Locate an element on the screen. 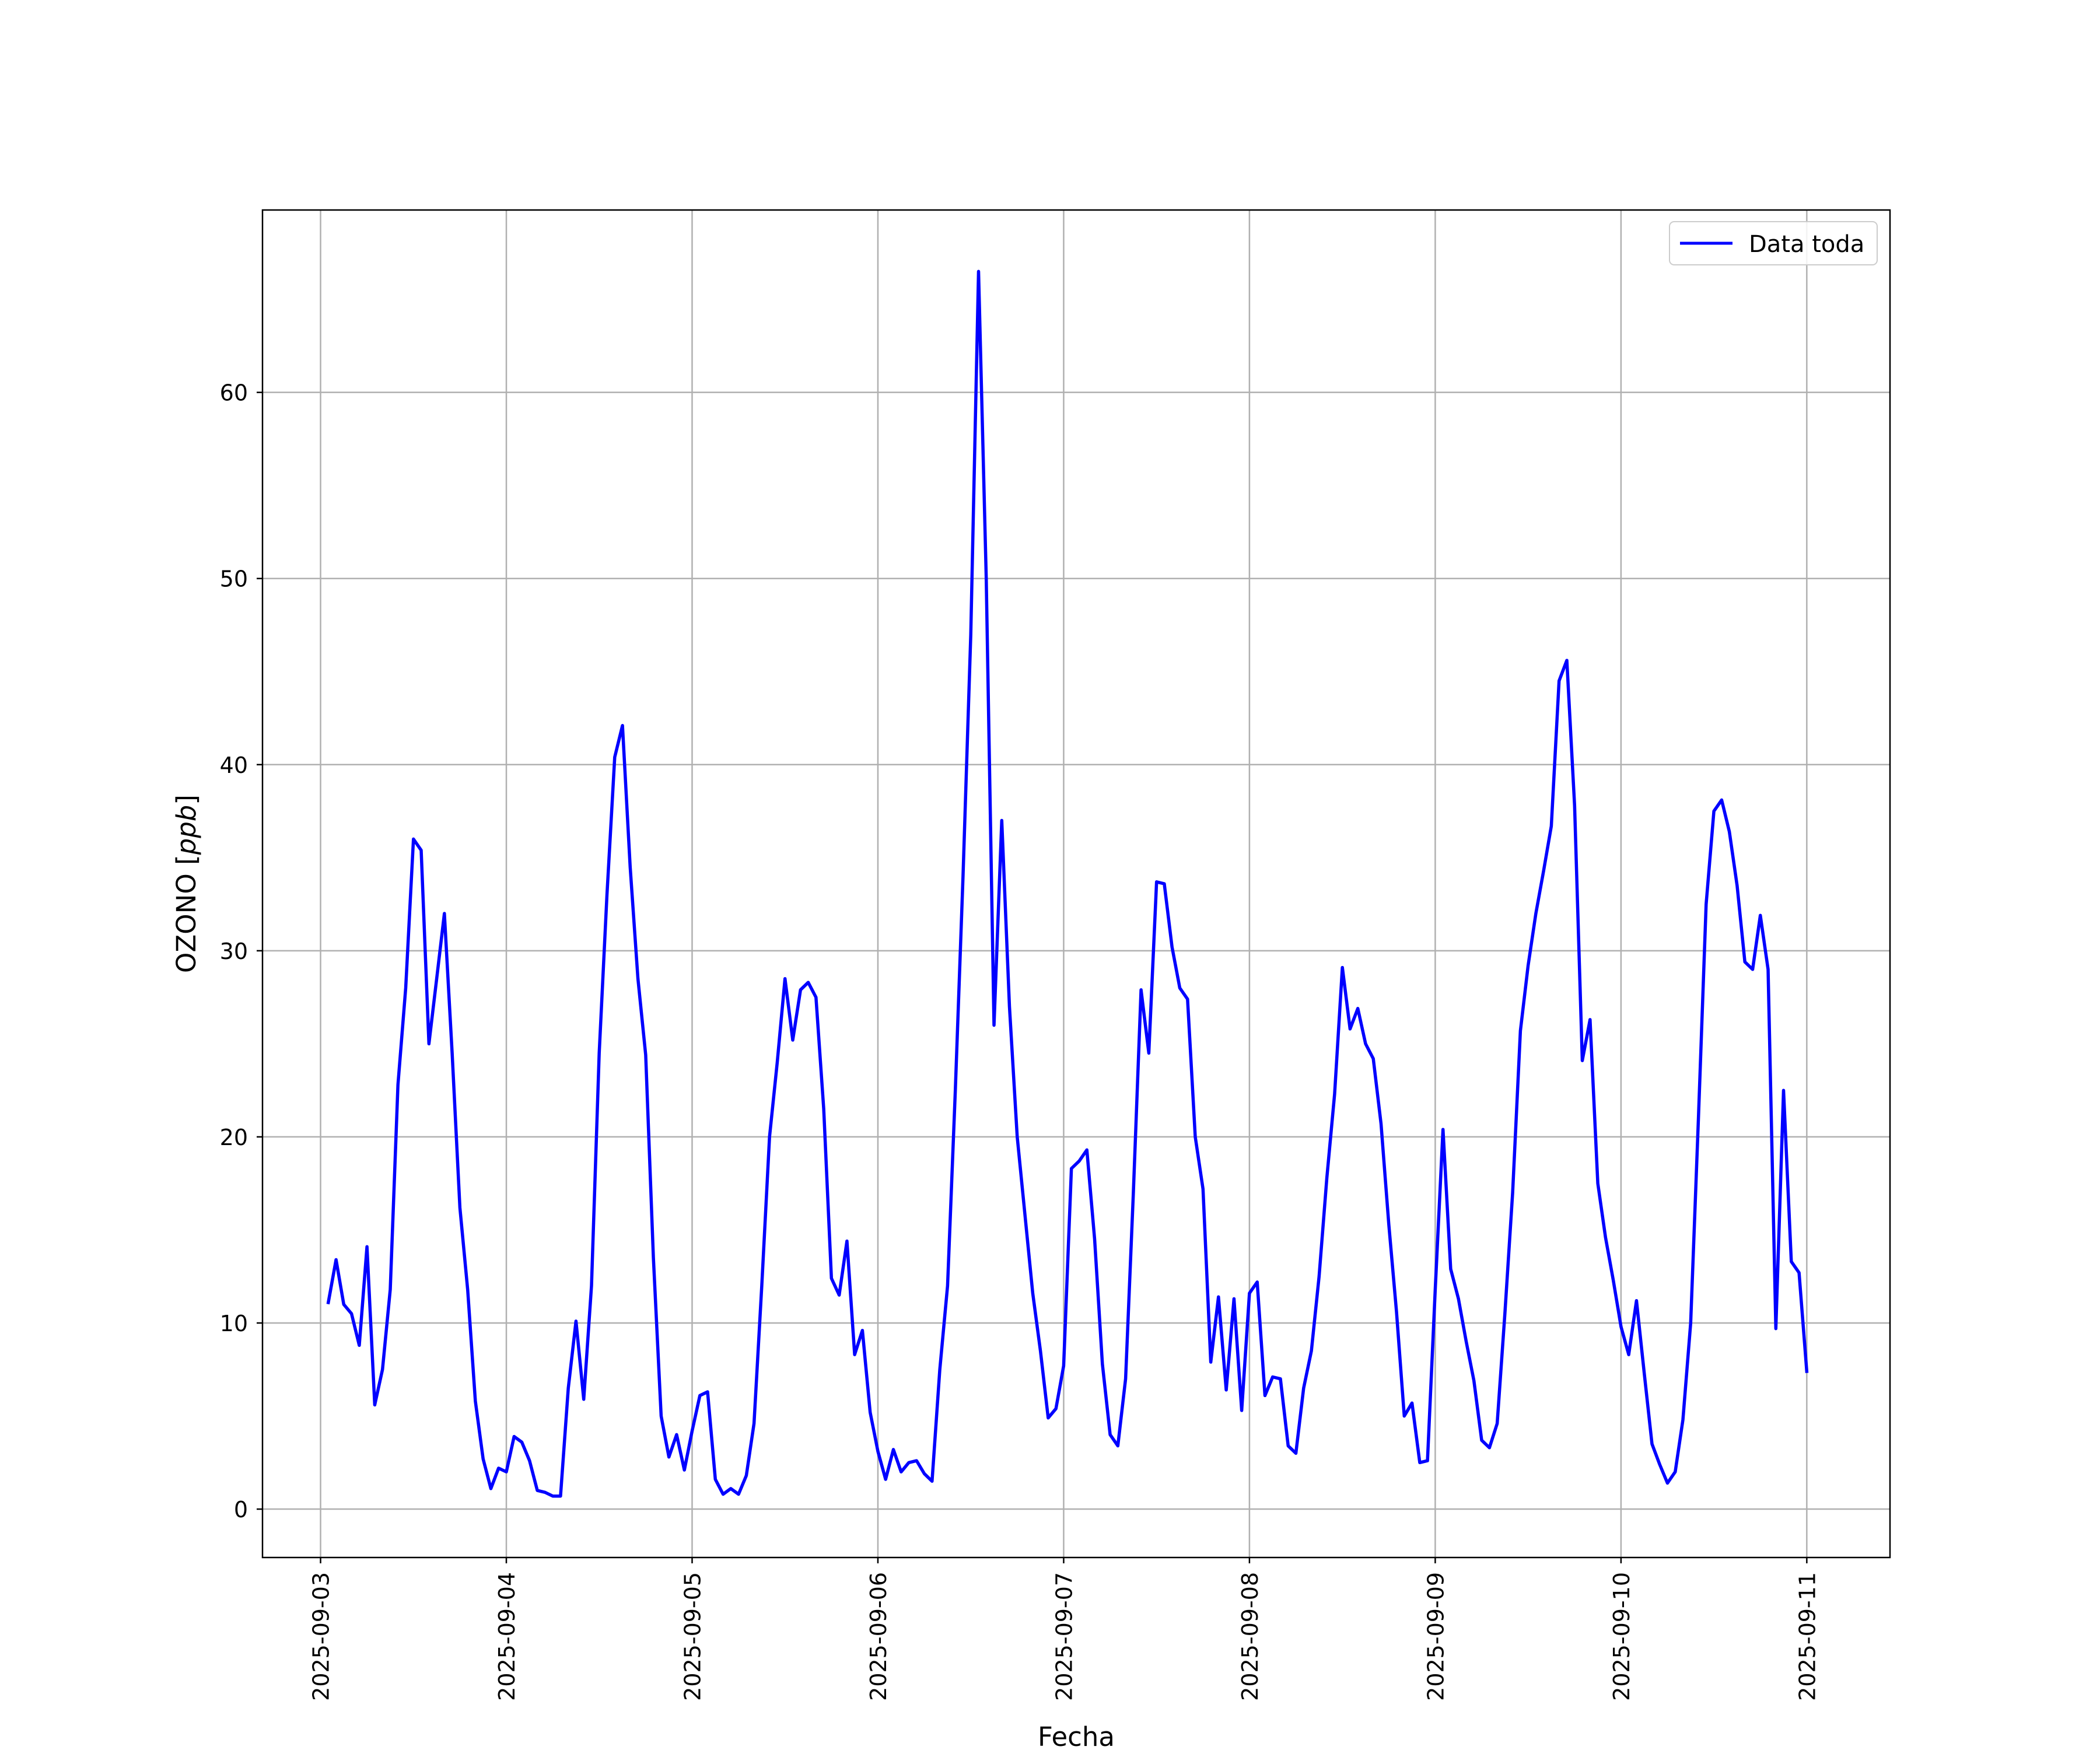 The height and width of the screenshot is (1750, 2100). y-axis-label: OZONO [ppb] is located at coordinates (187, 883).